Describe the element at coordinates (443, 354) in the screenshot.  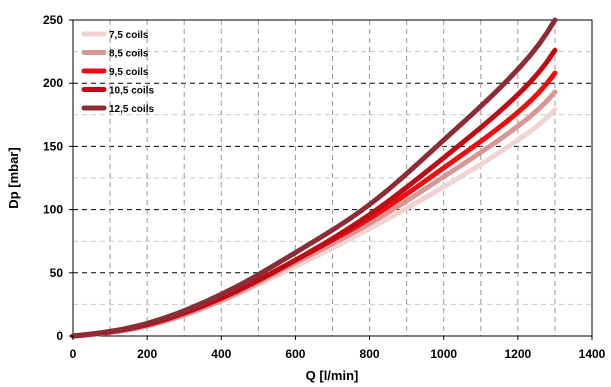
I see `x-tick-label: 1000` at that location.